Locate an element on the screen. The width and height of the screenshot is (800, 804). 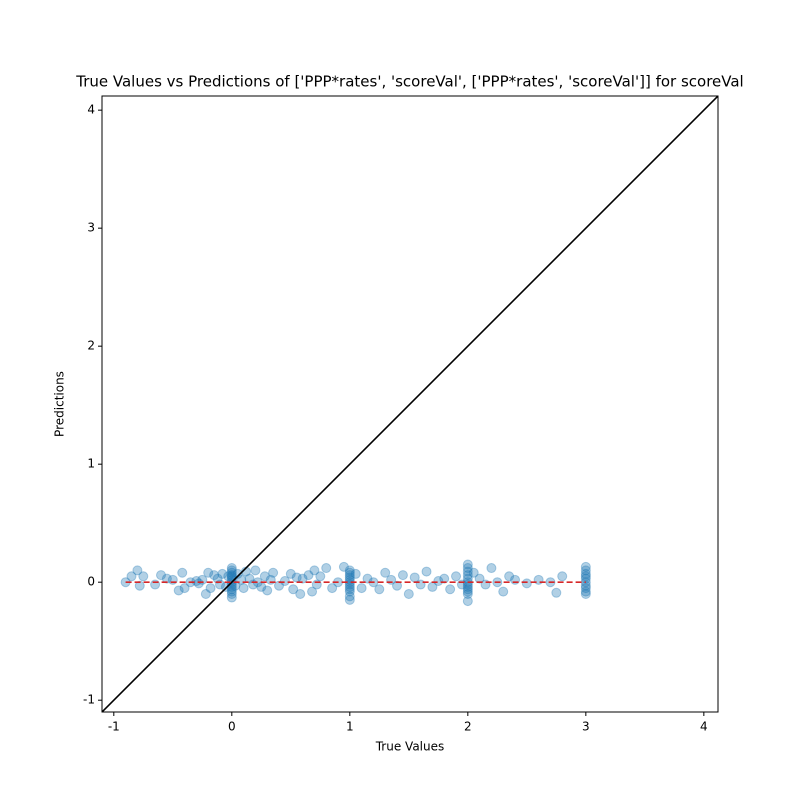
y-tick-label: 1 is located at coordinates (91, 464).